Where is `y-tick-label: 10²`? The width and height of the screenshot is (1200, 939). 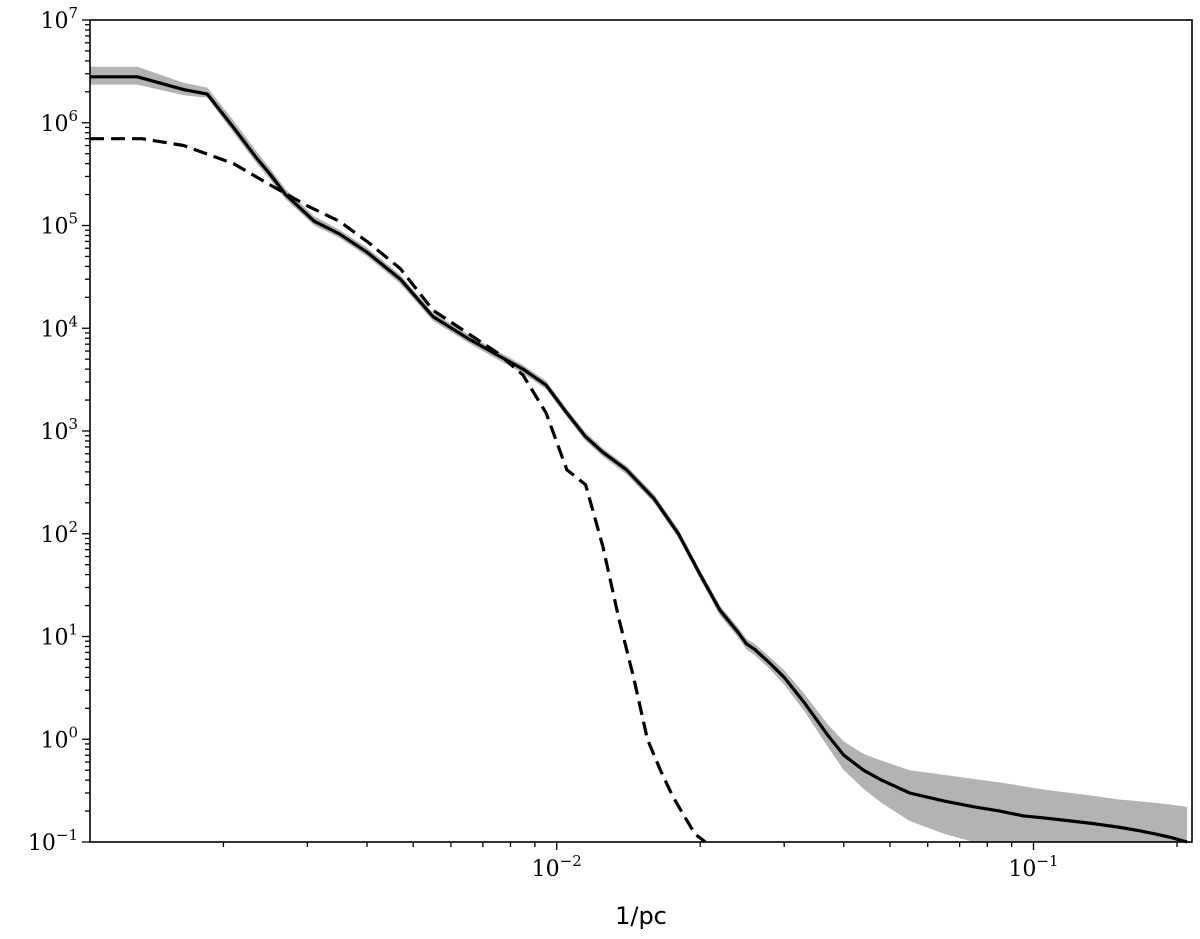
y-tick-label: 10² is located at coordinates (59, 533).